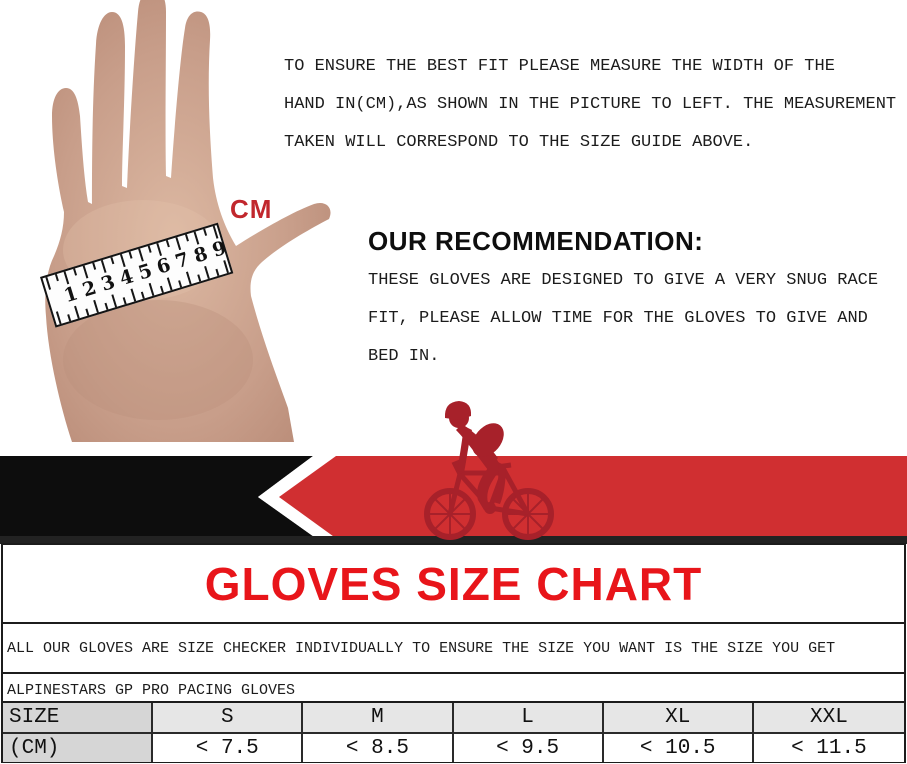 The width and height of the screenshot is (907, 764). What do you see at coordinates (298, 497) in the screenshot?
I see `banner-white-chevron` at bounding box center [298, 497].